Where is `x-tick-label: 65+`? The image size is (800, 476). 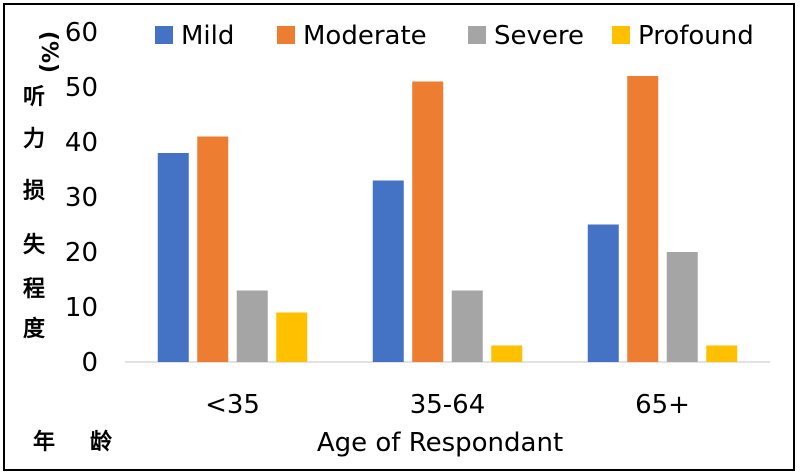 x-tick-label: 65+ is located at coordinates (662, 405).